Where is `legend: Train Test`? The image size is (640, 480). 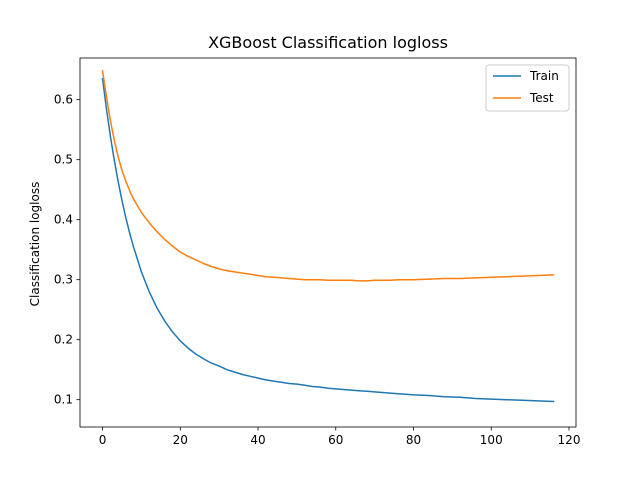
legend: Train Test is located at coordinates (527, 88).